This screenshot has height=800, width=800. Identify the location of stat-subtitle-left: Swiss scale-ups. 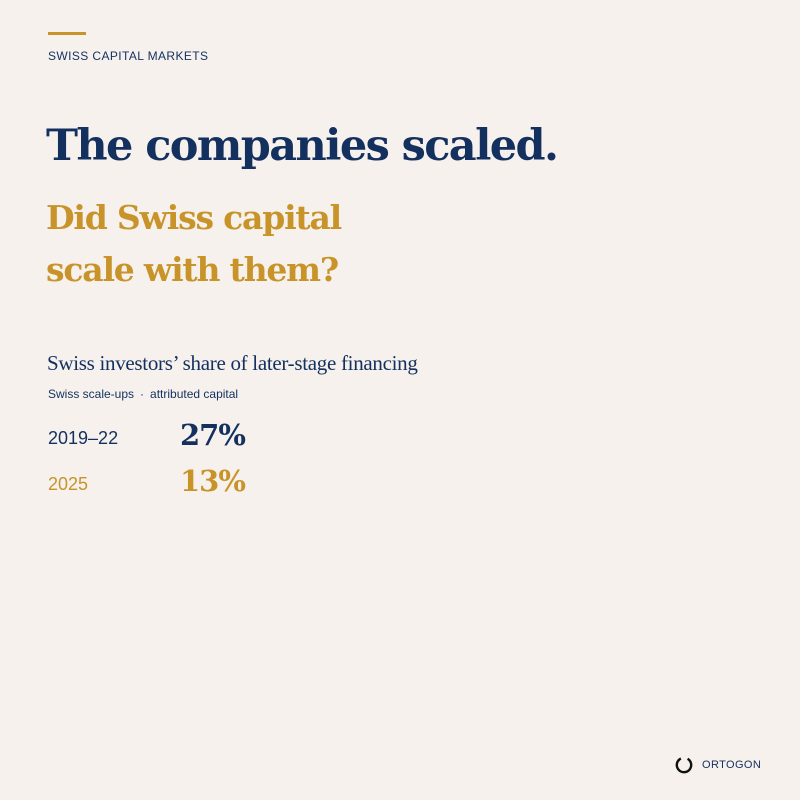
(91, 394).